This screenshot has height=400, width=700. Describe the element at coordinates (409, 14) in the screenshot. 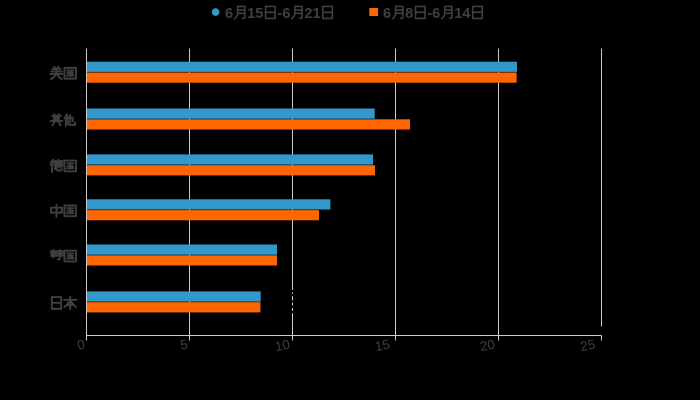

I see `svg-text: 8` at that location.